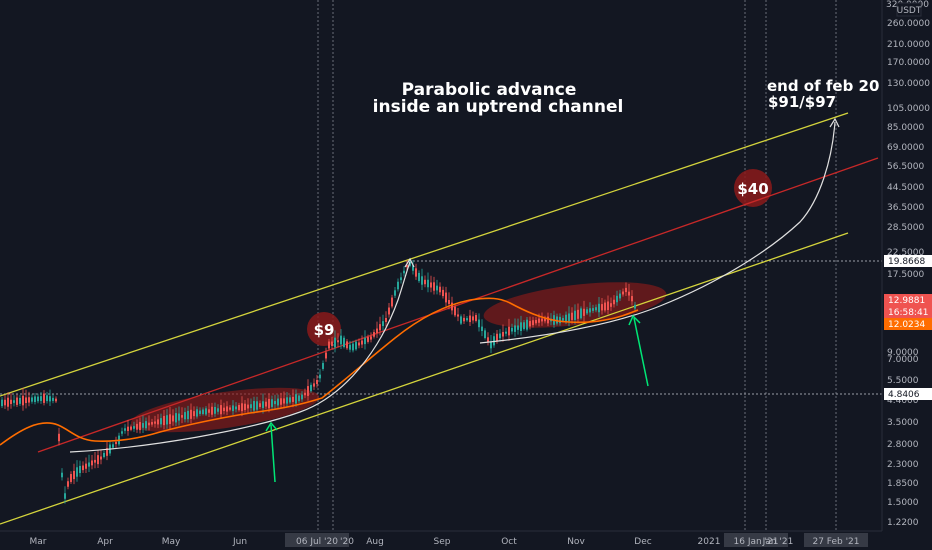 This screenshot has height=550, width=932. What do you see at coordinates (171, 542) in the screenshot?
I see `time-tick-label: May` at bounding box center [171, 542].